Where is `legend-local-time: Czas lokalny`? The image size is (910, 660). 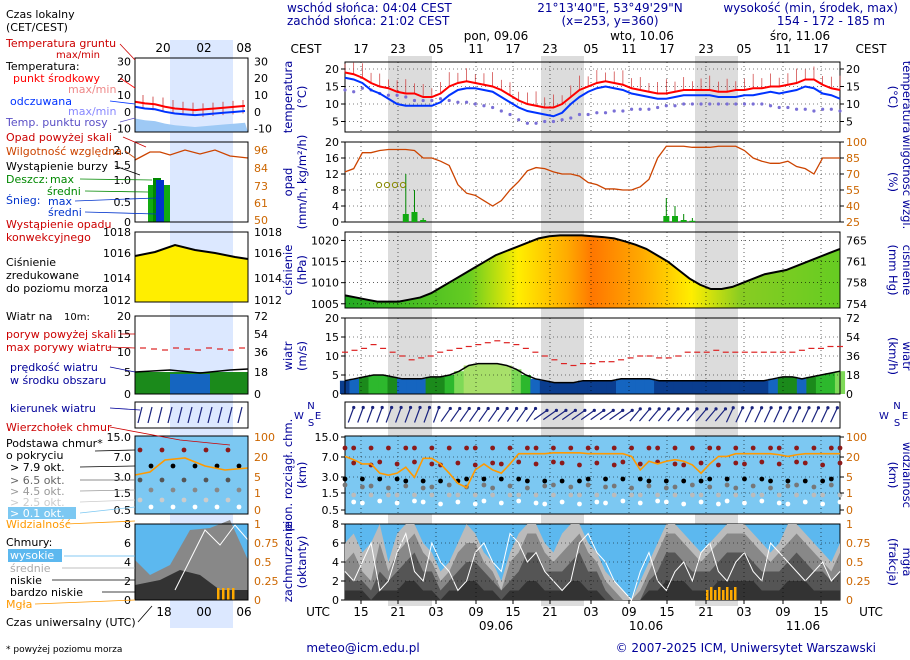
legend-local-time: Czas lokalny is located at coordinates (40, 14).